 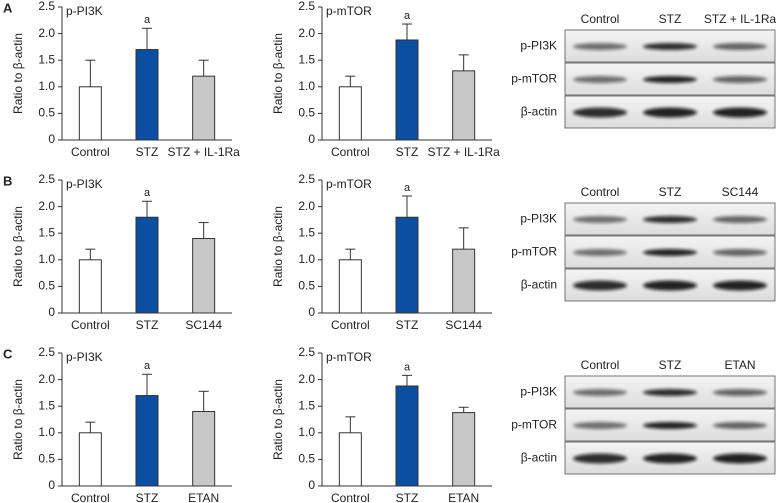 I want to click on panel-label: A, so click(x=8, y=7).